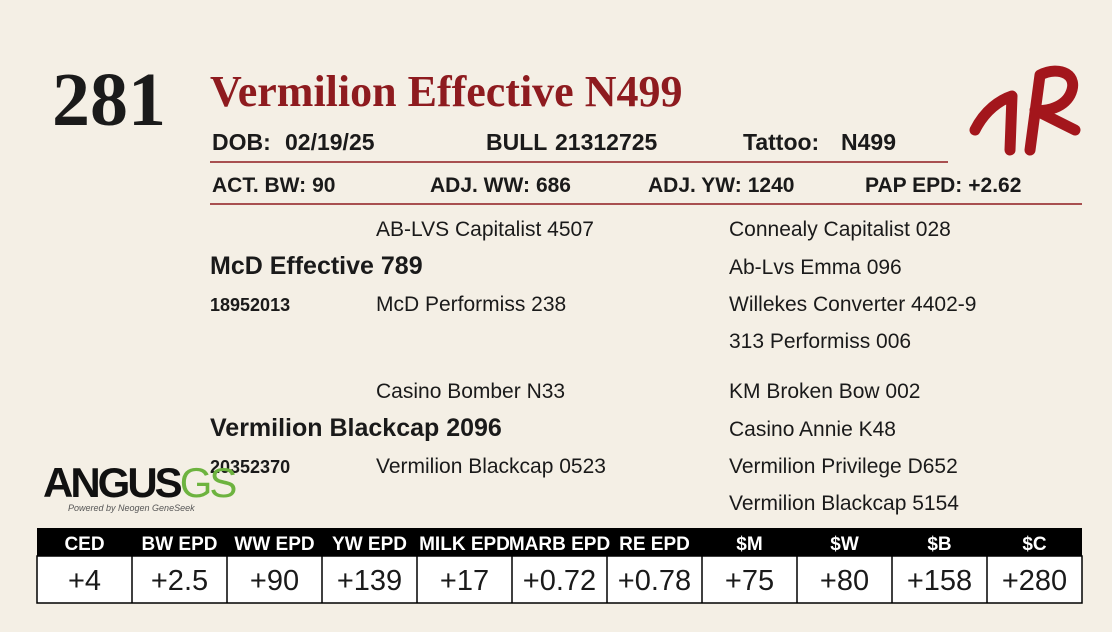 This screenshot has height=632, width=1112. I want to click on logo-text: ANGUSGS, so click(139, 482).